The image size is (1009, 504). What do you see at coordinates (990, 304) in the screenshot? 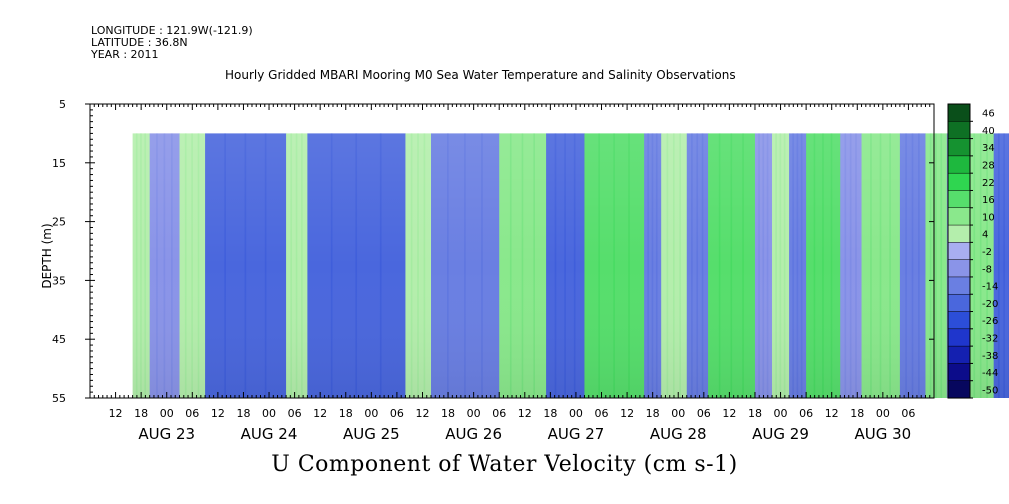
I see `colorbar-label: -20` at bounding box center [990, 304].